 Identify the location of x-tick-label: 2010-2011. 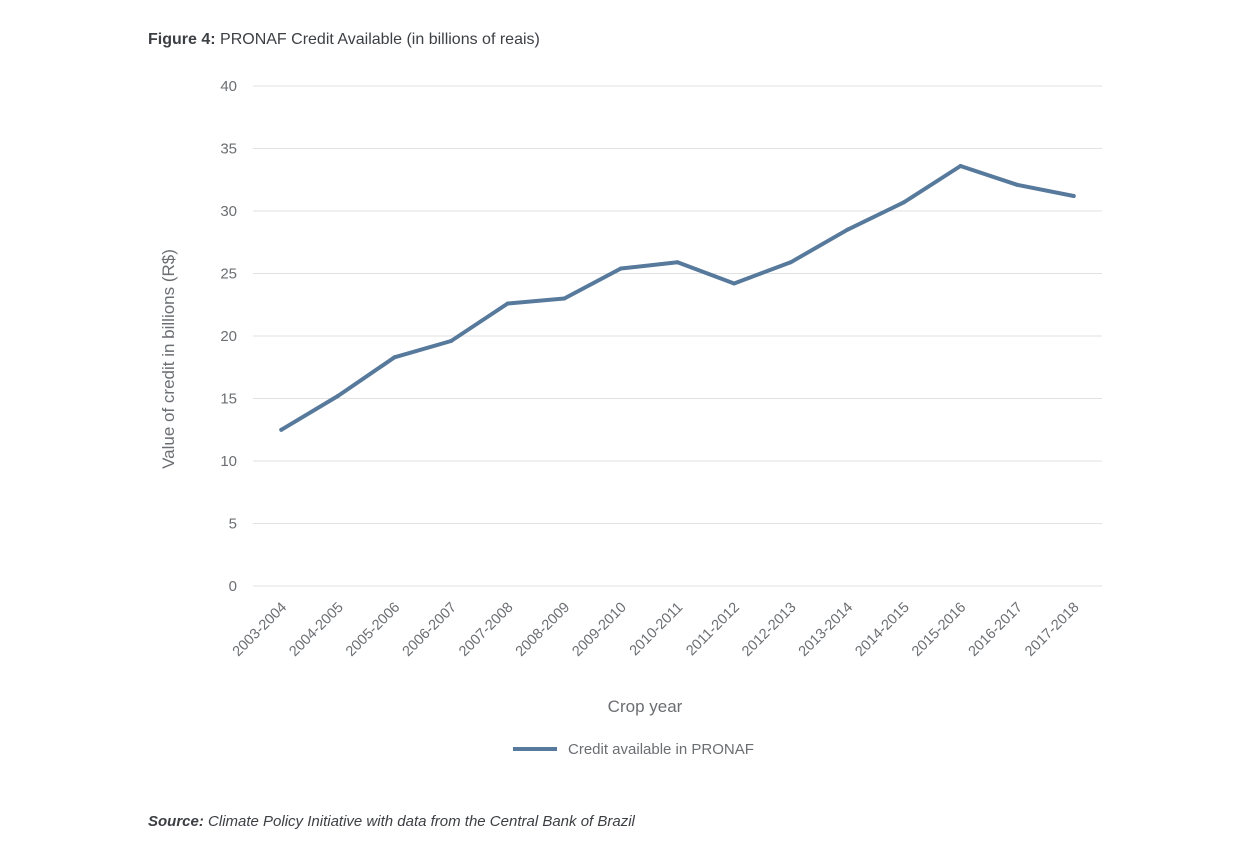
(657, 630).